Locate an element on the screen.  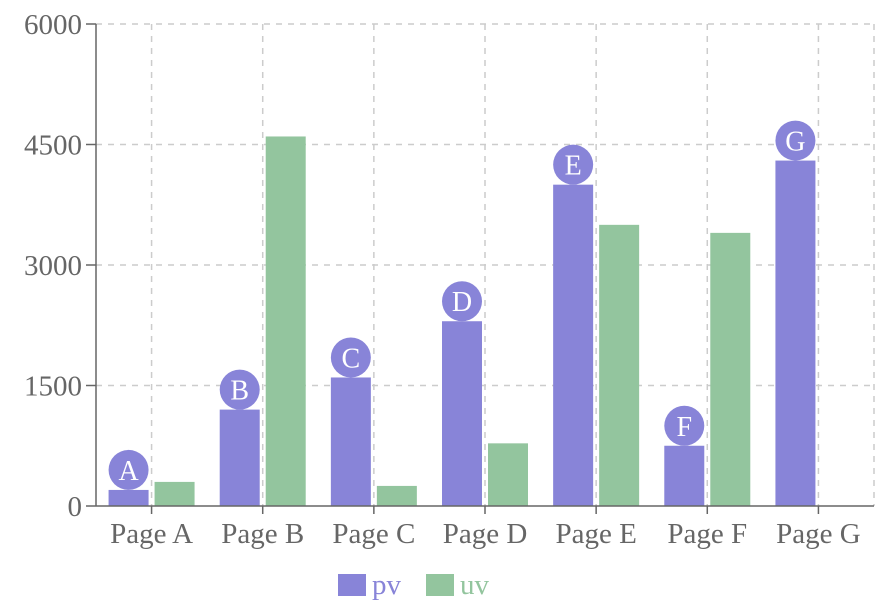
x-tick-label: Page E is located at coordinates (595, 534).